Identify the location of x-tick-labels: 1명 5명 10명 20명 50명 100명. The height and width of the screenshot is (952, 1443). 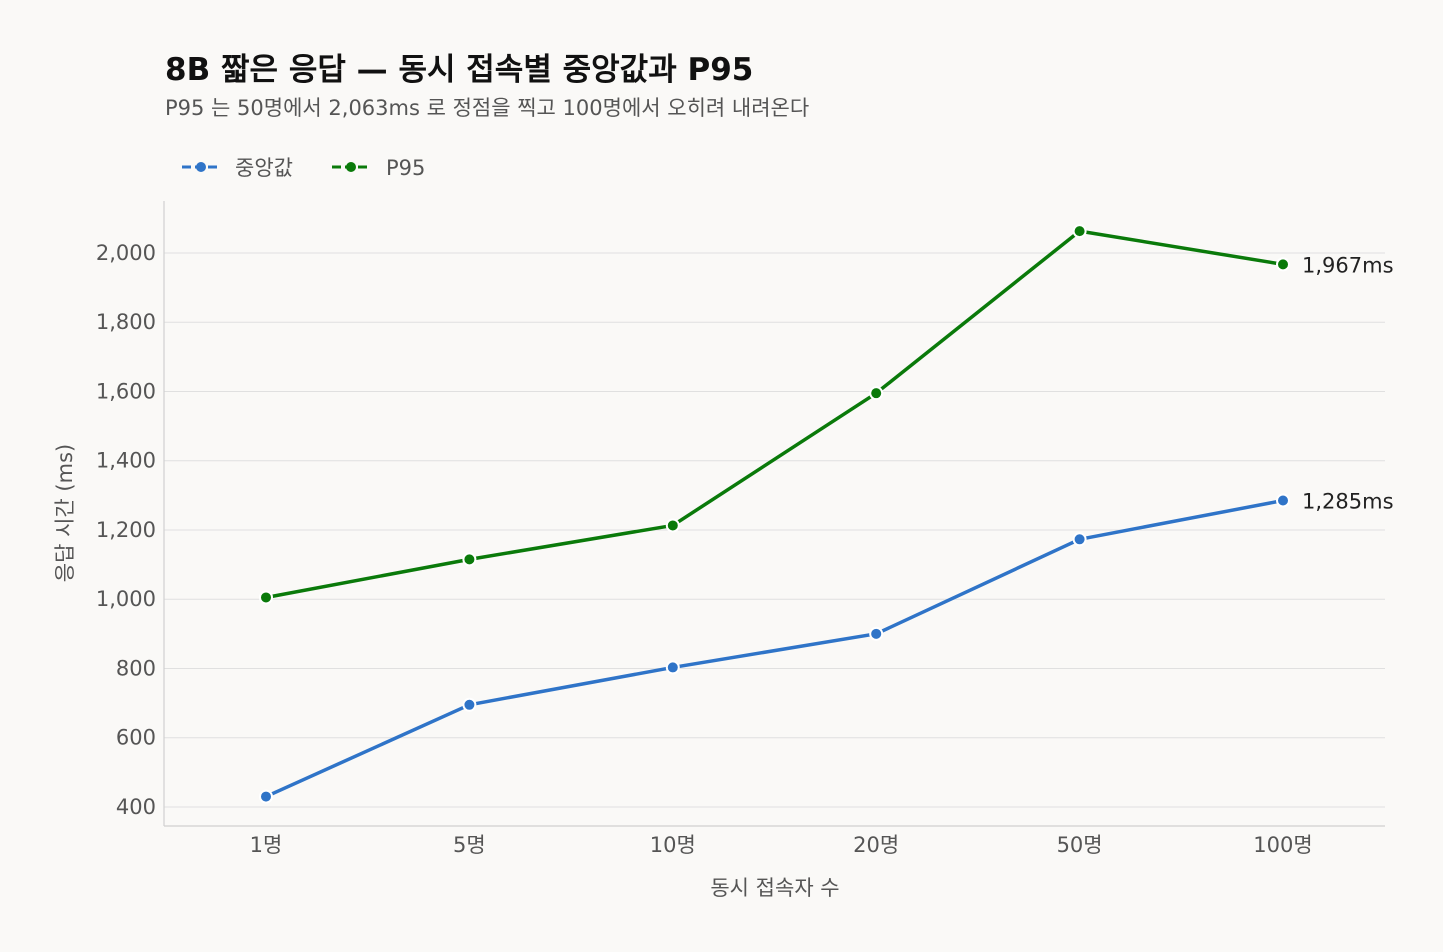
(781, 845).